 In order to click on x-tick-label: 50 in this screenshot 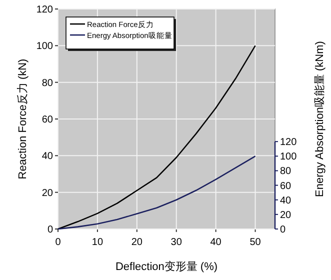, I will do `click(256, 242)`.